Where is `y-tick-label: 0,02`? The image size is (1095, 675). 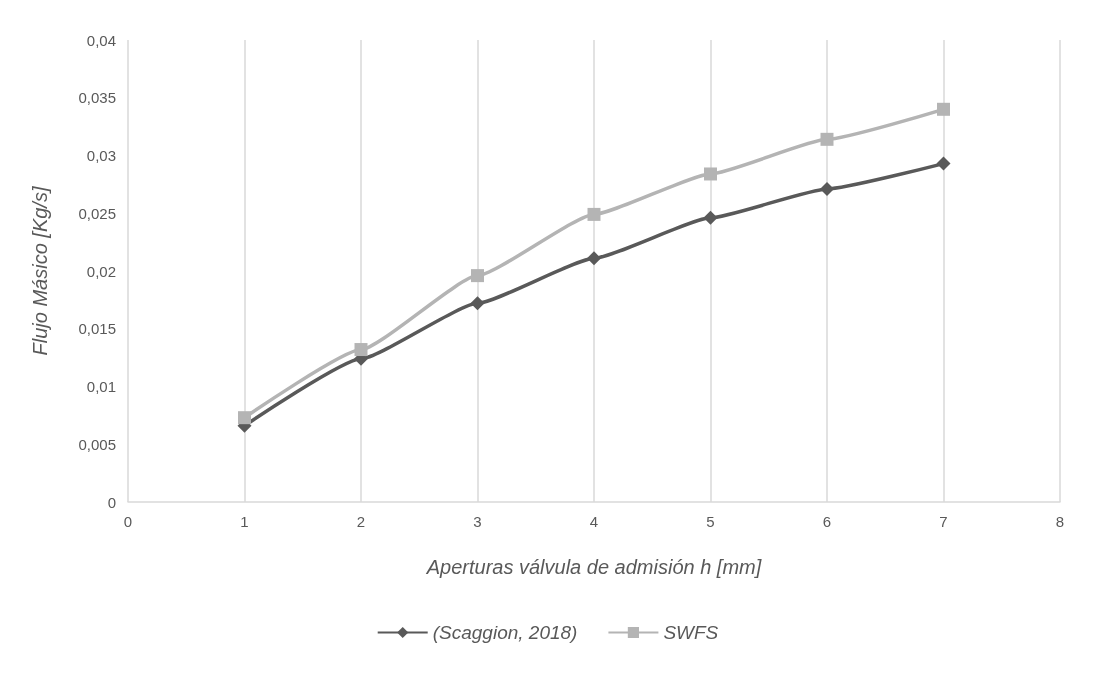 y-tick-label: 0,02 is located at coordinates (101, 271).